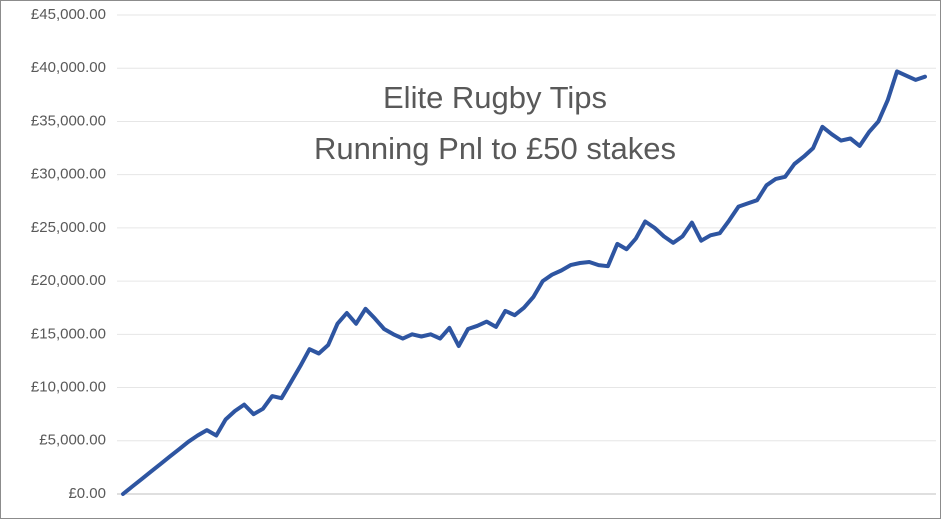 The width and height of the screenshot is (941, 519). Describe the element at coordinates (68, 174) in the screenshot. I see `y-tick-label: £30,000.00` at that location.